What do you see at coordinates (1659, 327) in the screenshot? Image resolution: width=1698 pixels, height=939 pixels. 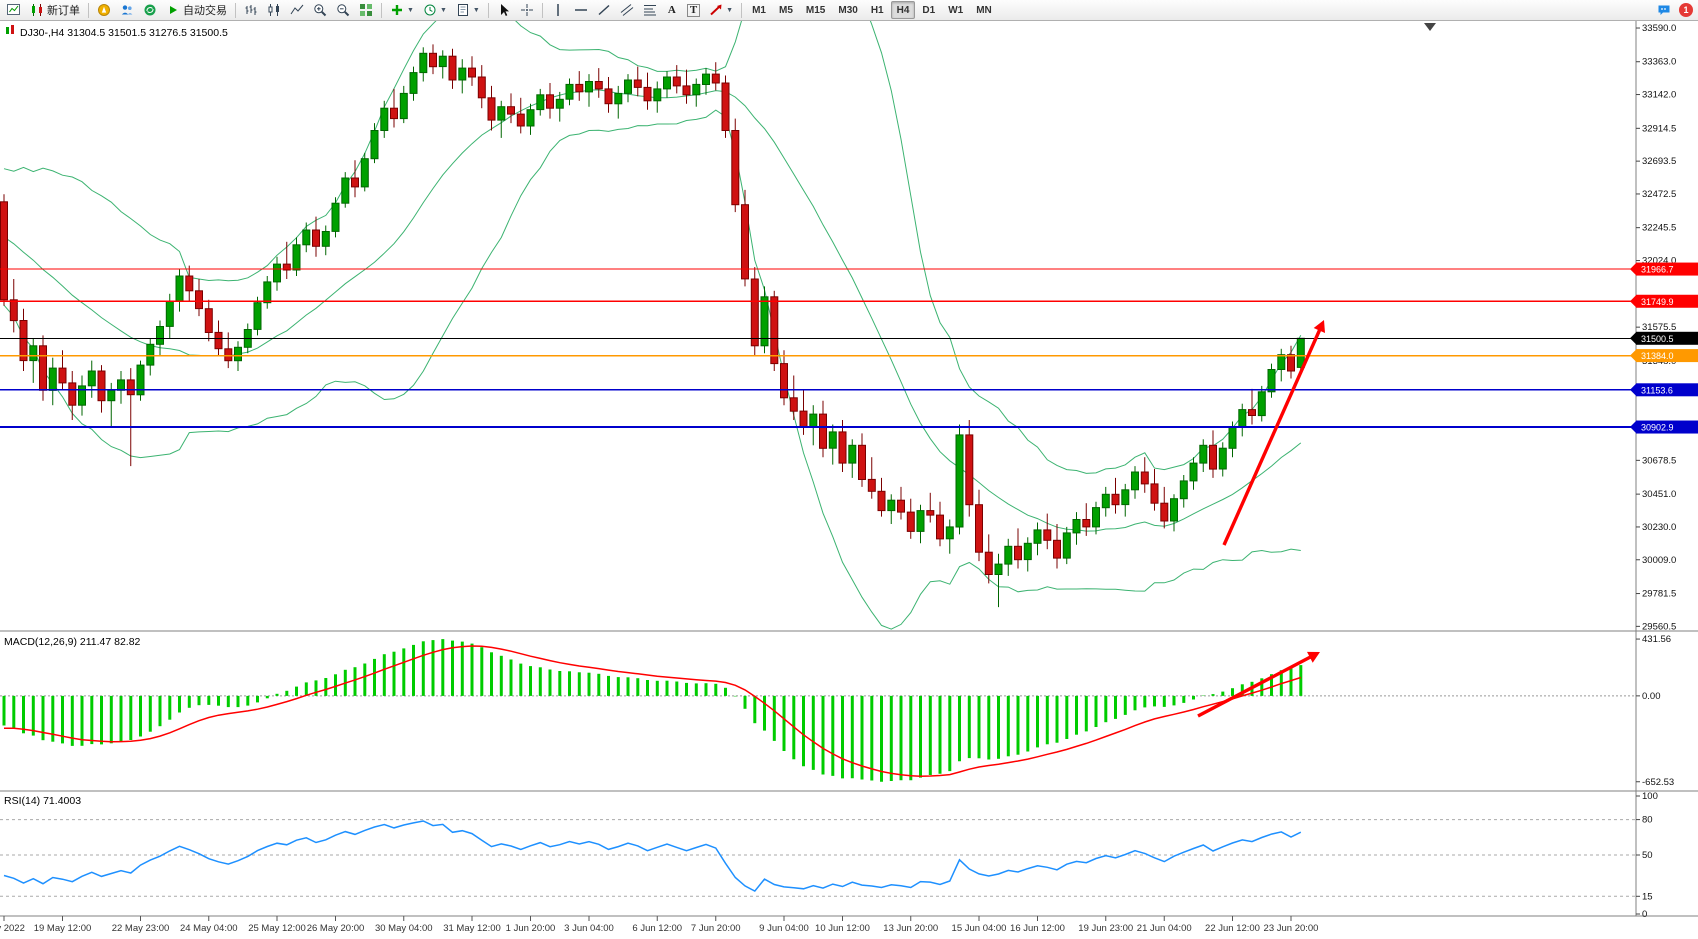 I see `price-axis-tick: 31575.5` at bounding box center [1659, 327].